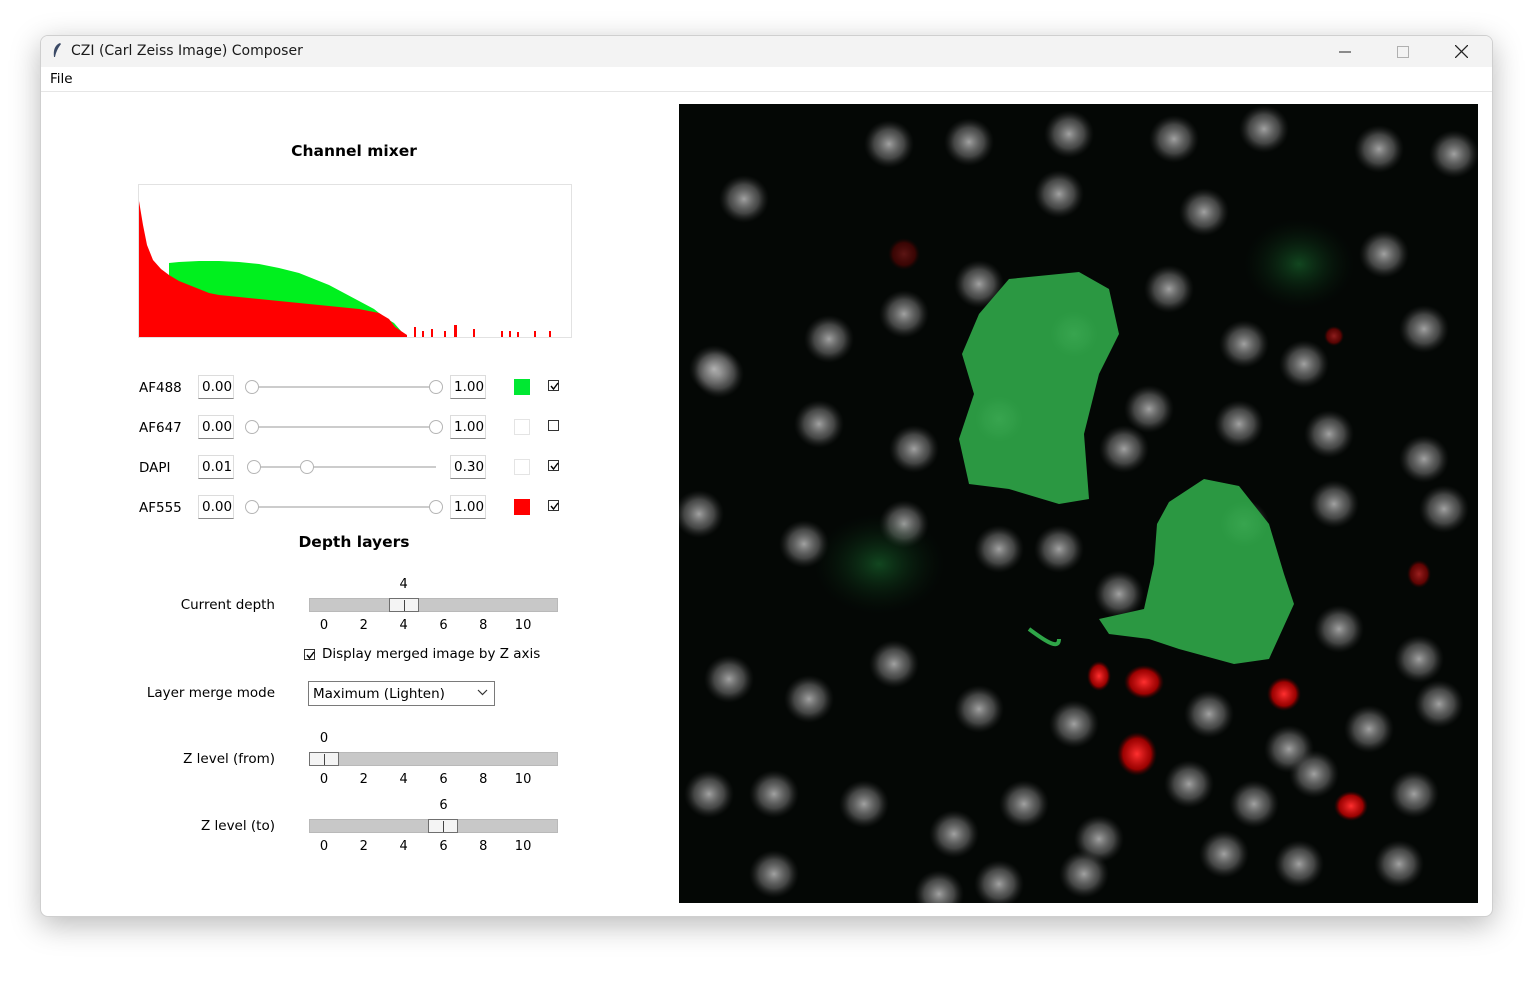  Describe the element at coordinates (403, 779) in the screenshot. I see `scale-tick-label: 4` at that location.